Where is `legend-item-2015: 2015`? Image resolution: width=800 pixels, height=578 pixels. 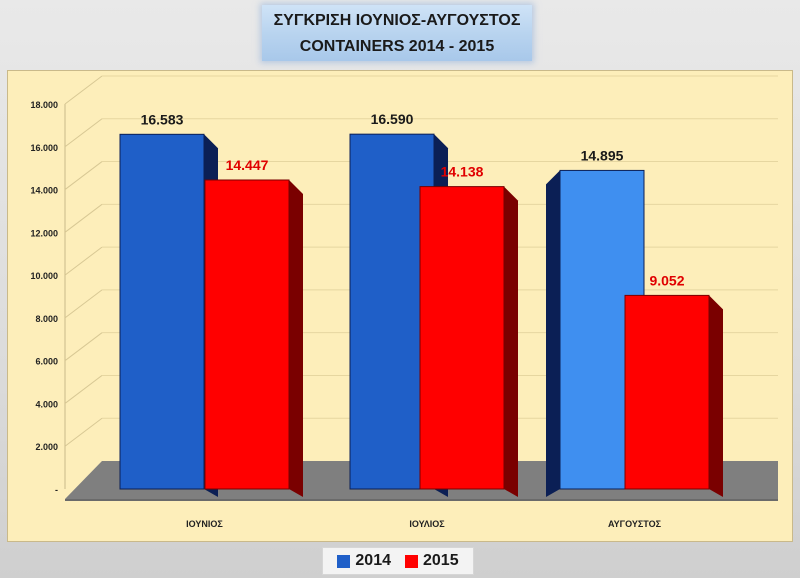
legend-item-2015: 2015 is located at coordinates (432, 561).